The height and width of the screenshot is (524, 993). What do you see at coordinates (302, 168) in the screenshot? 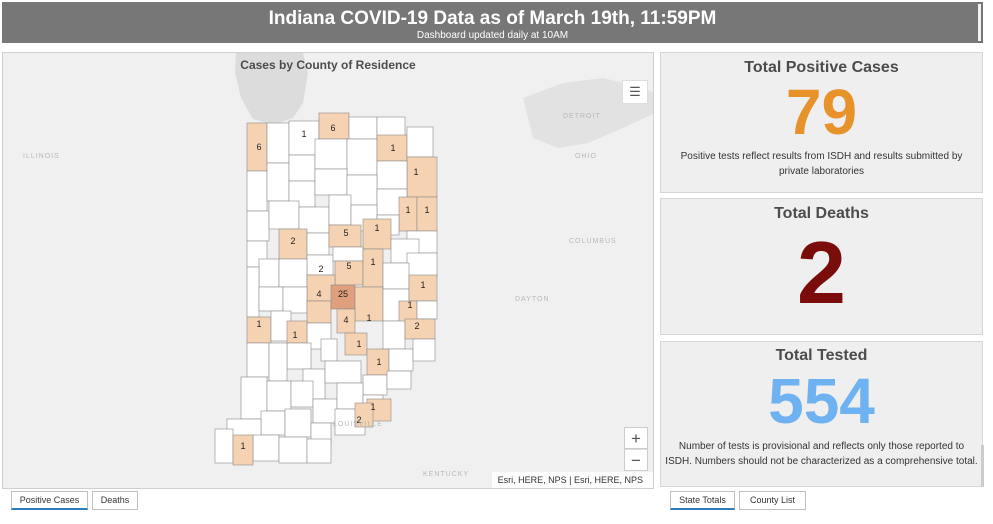
I see `county-starke` at bounding box center [302, 168].